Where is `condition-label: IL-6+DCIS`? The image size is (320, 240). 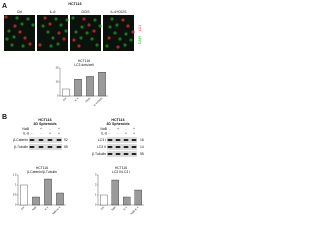 condition-label: IL-6+DCIS is located at coordinates (119, 12).